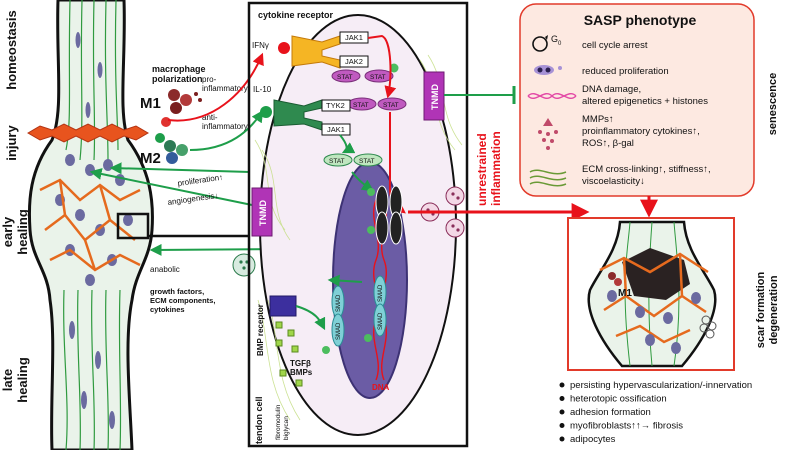  I want to click on smad-label-2: SMAD, so click(339, 331).